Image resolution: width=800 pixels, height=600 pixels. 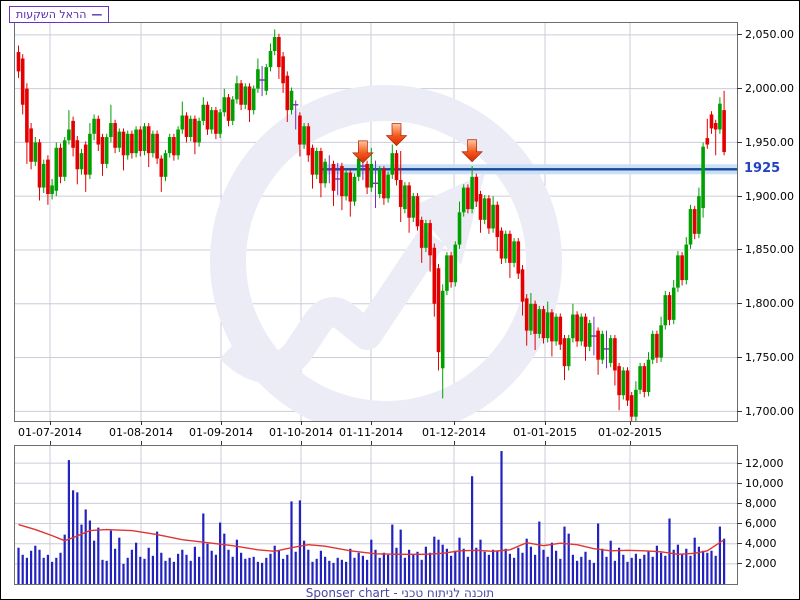 What do you see at coordinates (59, 14) in the screenshot?
I see `series-legend: הראל השקעות —` at bounding box center [59, 14].